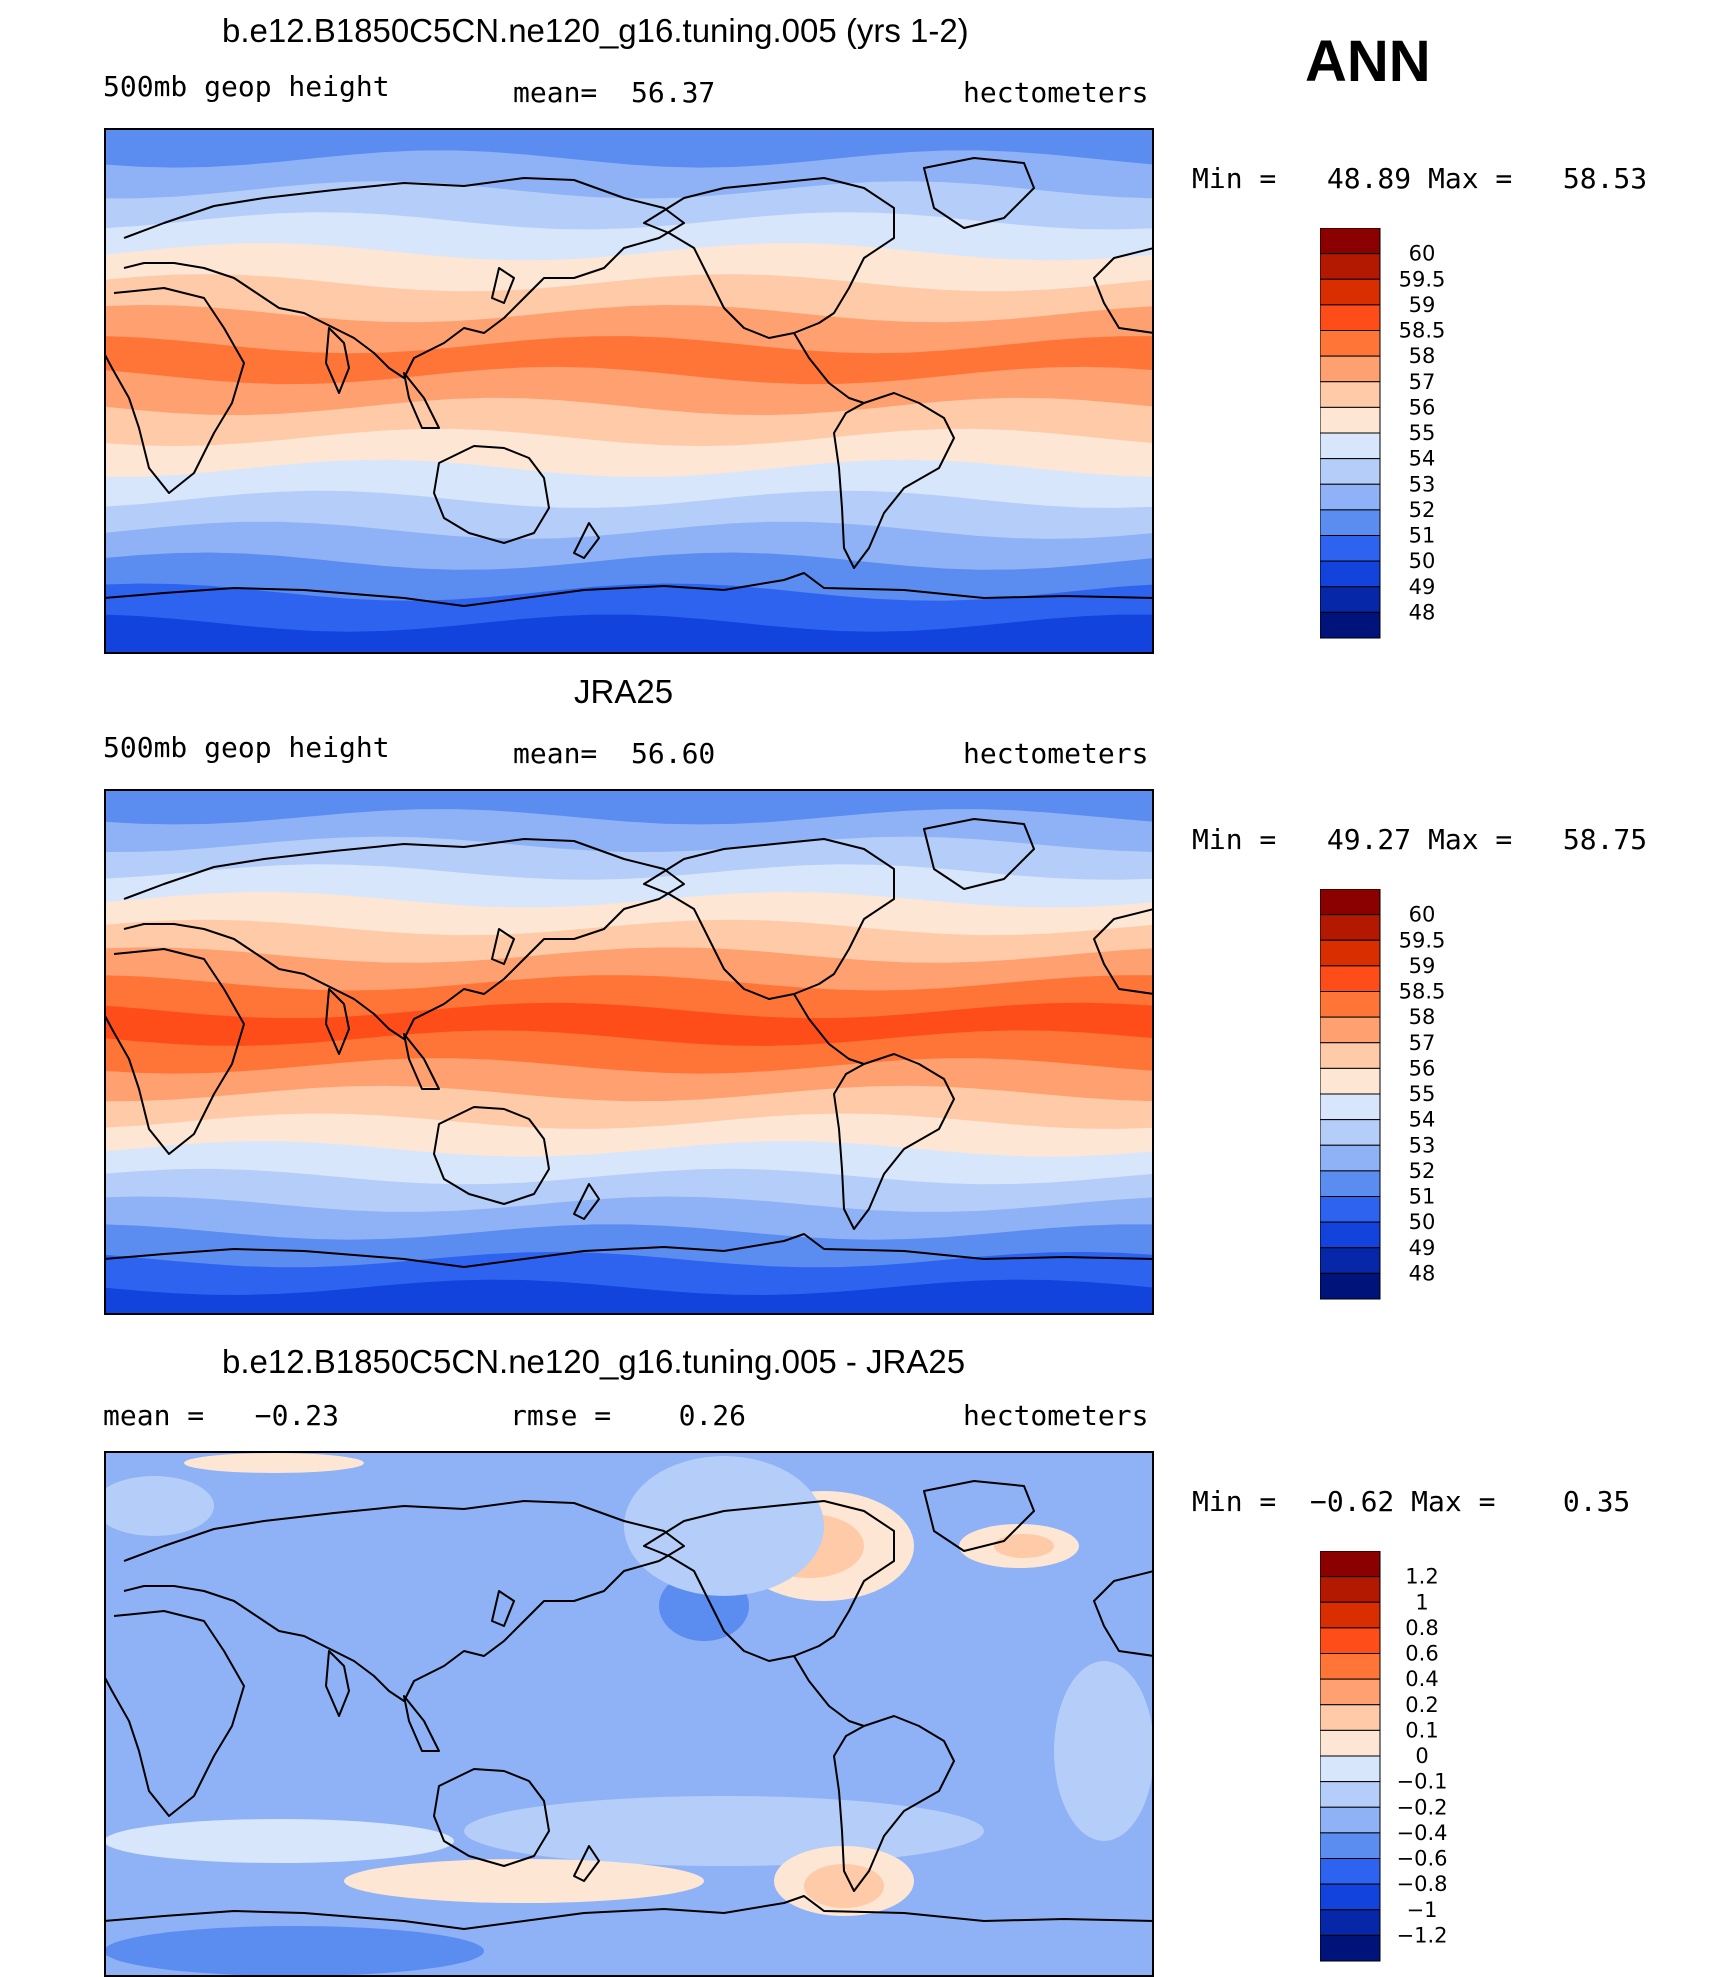 The height and width of the screenshot is (1977, 1710). What do you see at coordinates (1368, 61) in the screenshot?
I see `season-label: ANN` at bounding box center [1368, 61].